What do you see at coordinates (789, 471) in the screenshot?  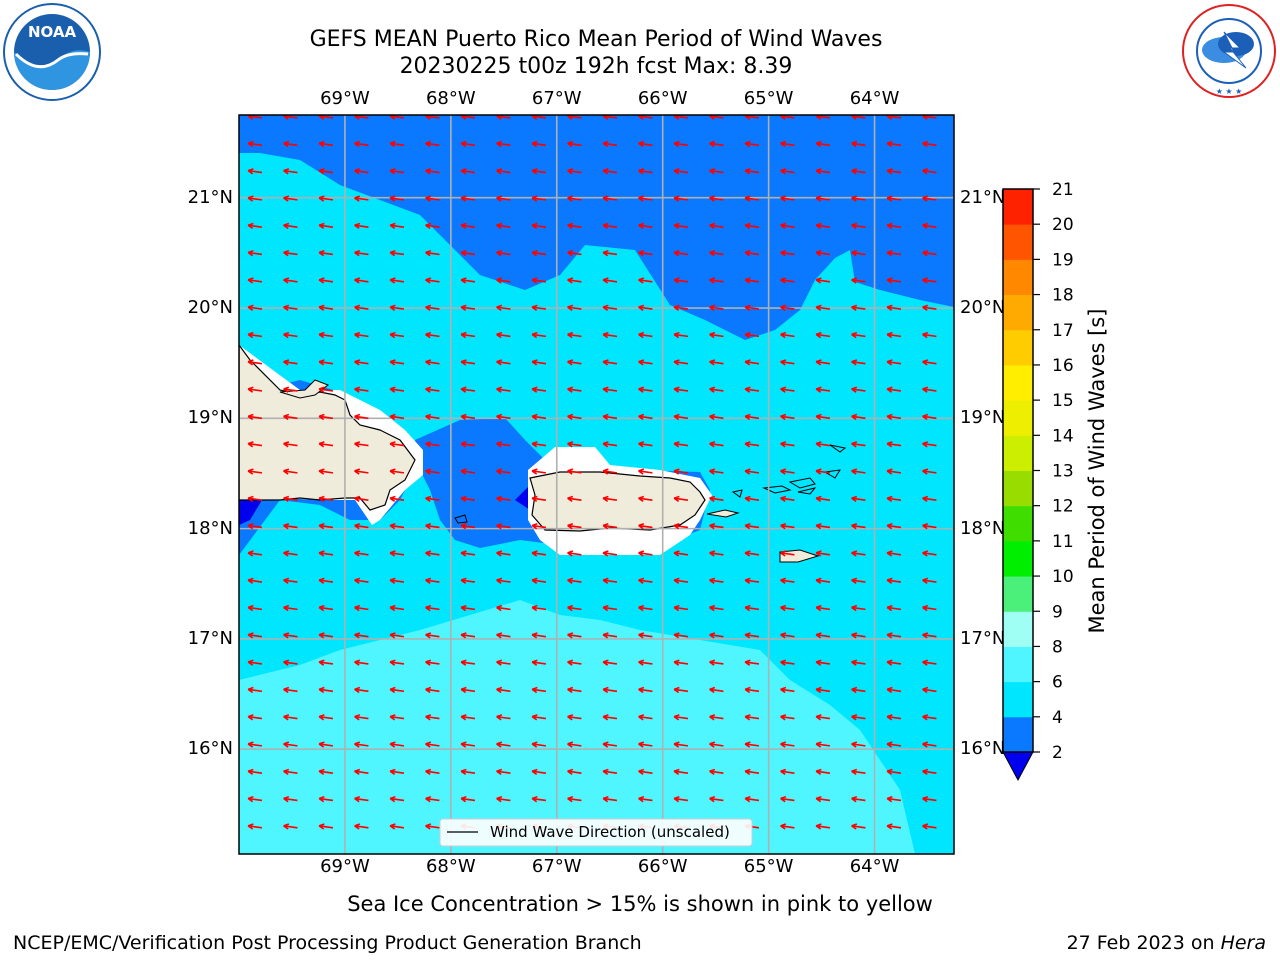 I see `land-virgin-islands` at bounding box center [789, 471].